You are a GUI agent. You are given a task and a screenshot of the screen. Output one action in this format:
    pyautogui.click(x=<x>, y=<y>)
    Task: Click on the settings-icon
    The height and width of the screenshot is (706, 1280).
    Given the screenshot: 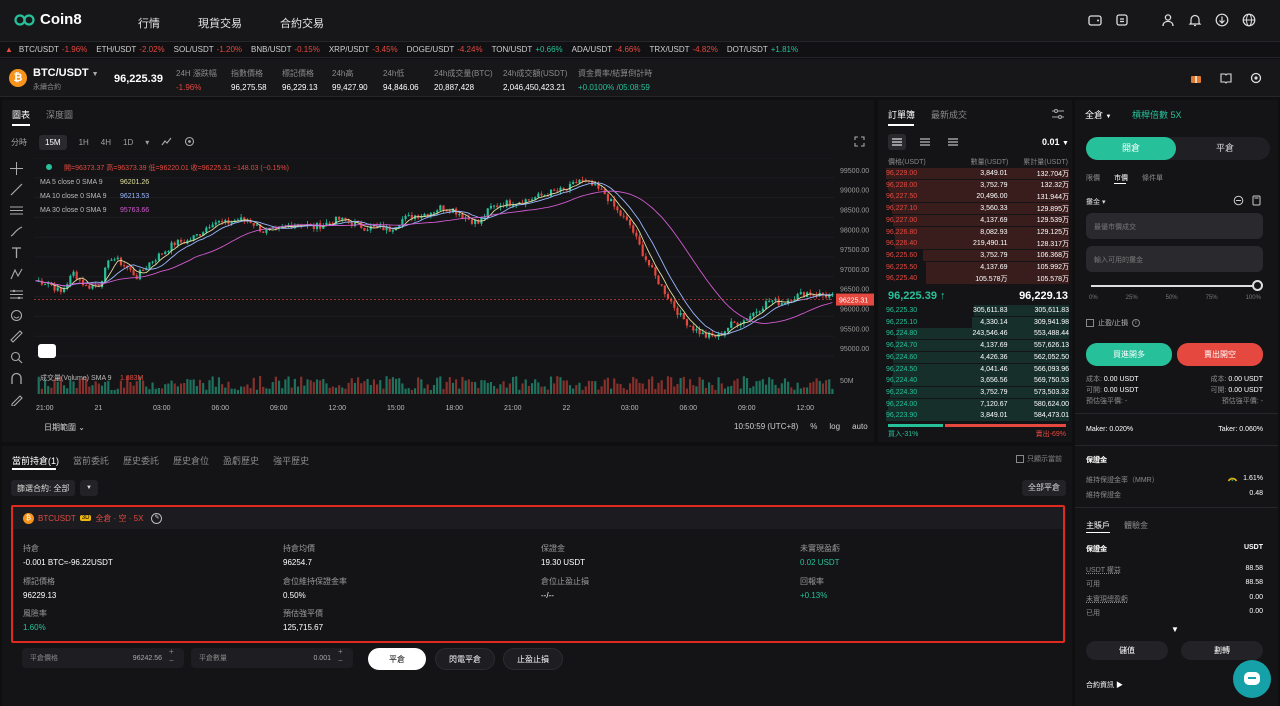 What is the action you would take?
    pyautogui.click(x=1256, y=78)
    